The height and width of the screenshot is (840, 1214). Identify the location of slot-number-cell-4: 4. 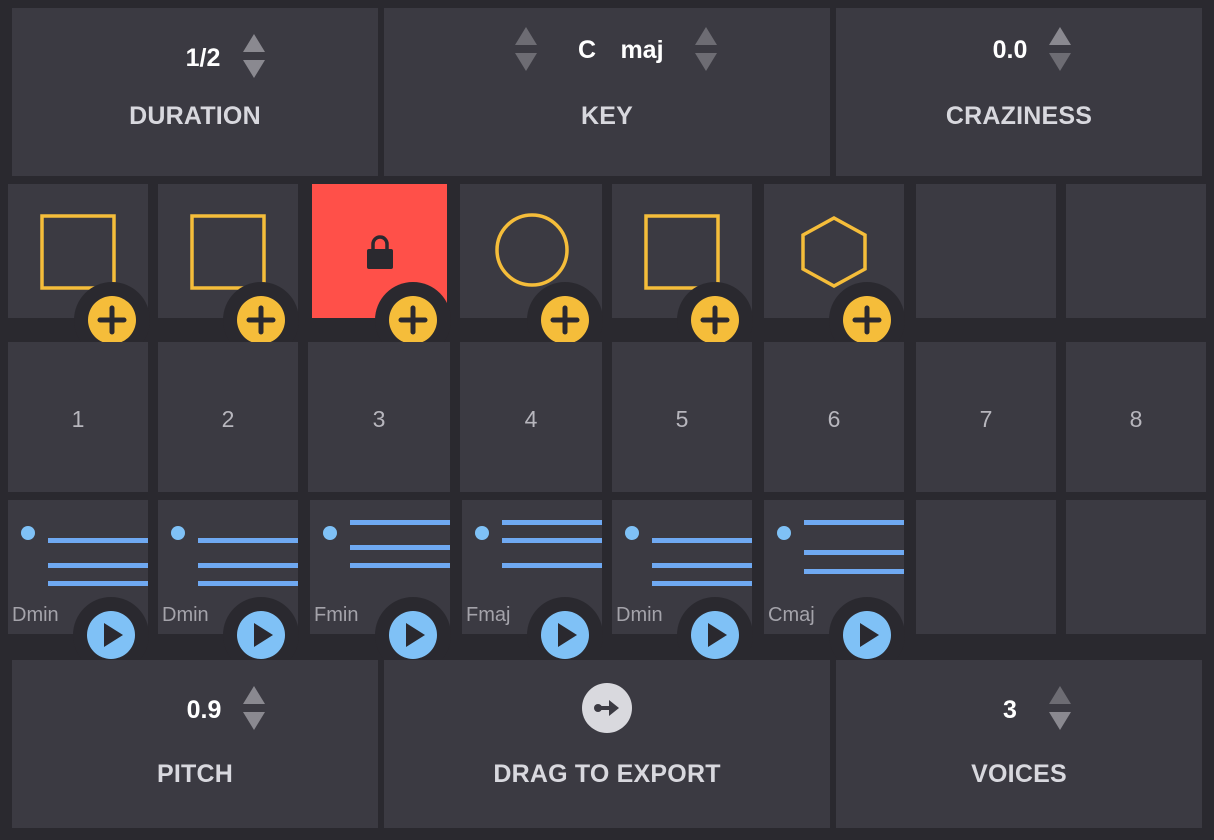
(531, 417).